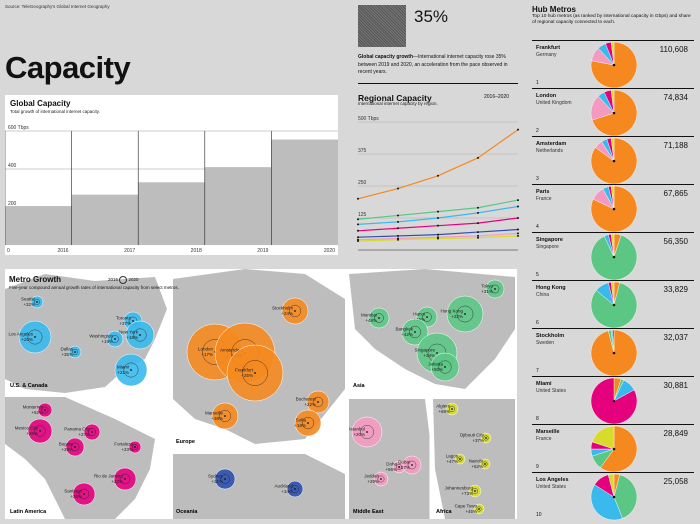  What do you see at coordinates (84, 434) in the screenshot?
I see `metro-cagr-label: +27%` at bounding box center [84, 434].